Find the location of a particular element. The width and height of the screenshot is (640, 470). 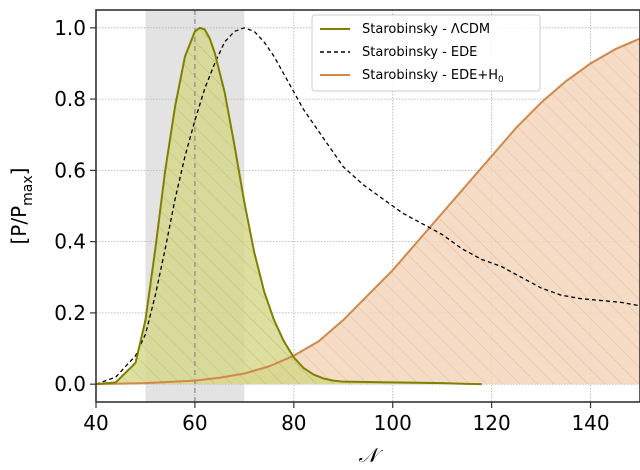

x-axis-label: 𝒩 is located at coordinates (370, 455).